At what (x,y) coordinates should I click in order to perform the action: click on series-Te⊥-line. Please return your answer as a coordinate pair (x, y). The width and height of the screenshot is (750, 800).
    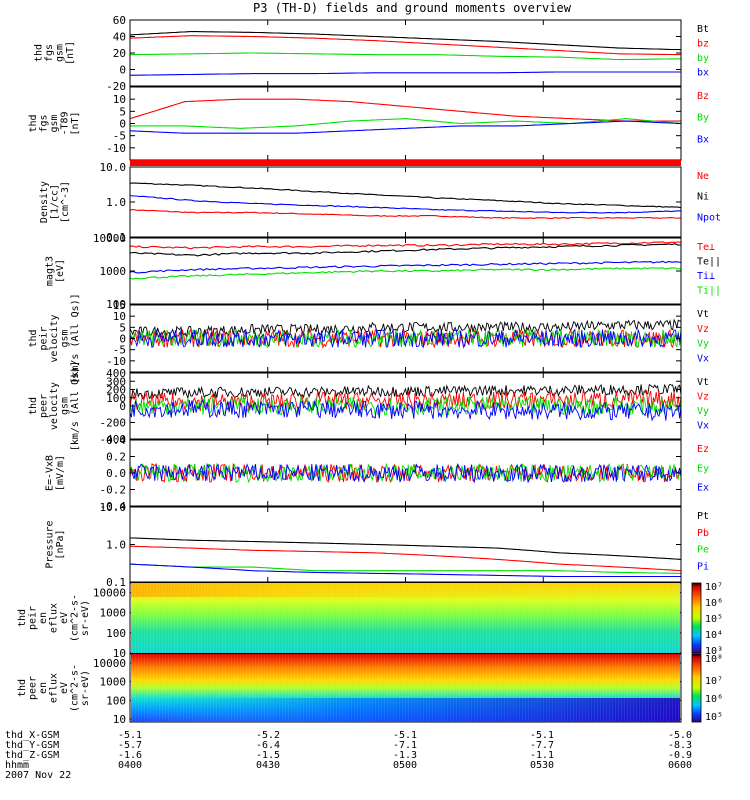
    Looking at the image, I should click on (405, 245).